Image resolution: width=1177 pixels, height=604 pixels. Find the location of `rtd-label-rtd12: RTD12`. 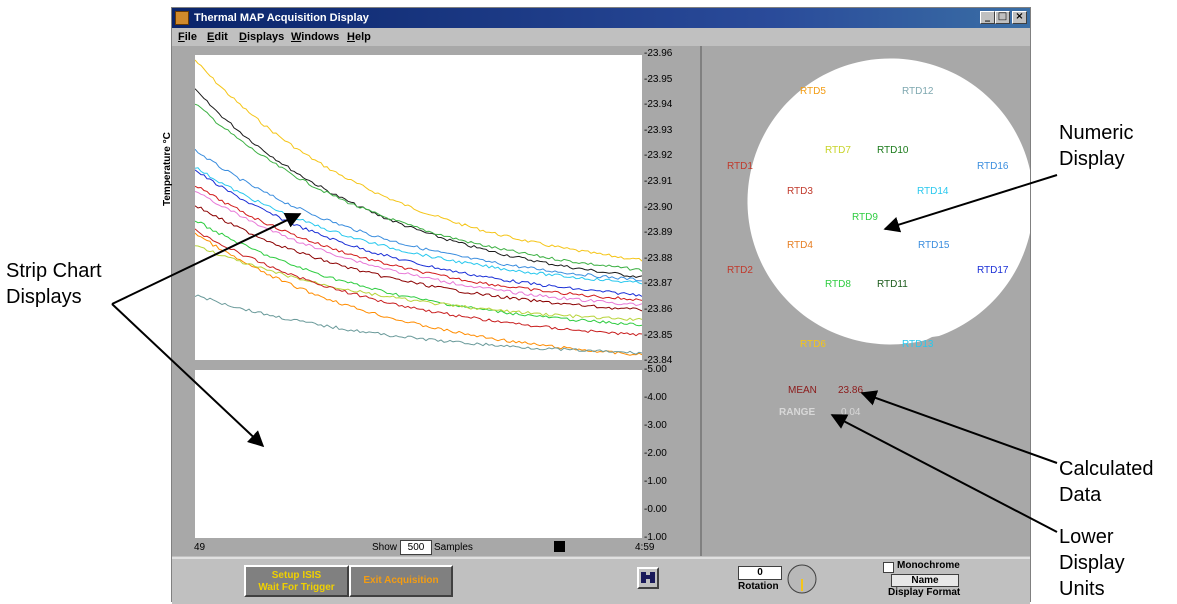

rtd-label-rtd12: RTD12 is located at coordinates (918, 91).